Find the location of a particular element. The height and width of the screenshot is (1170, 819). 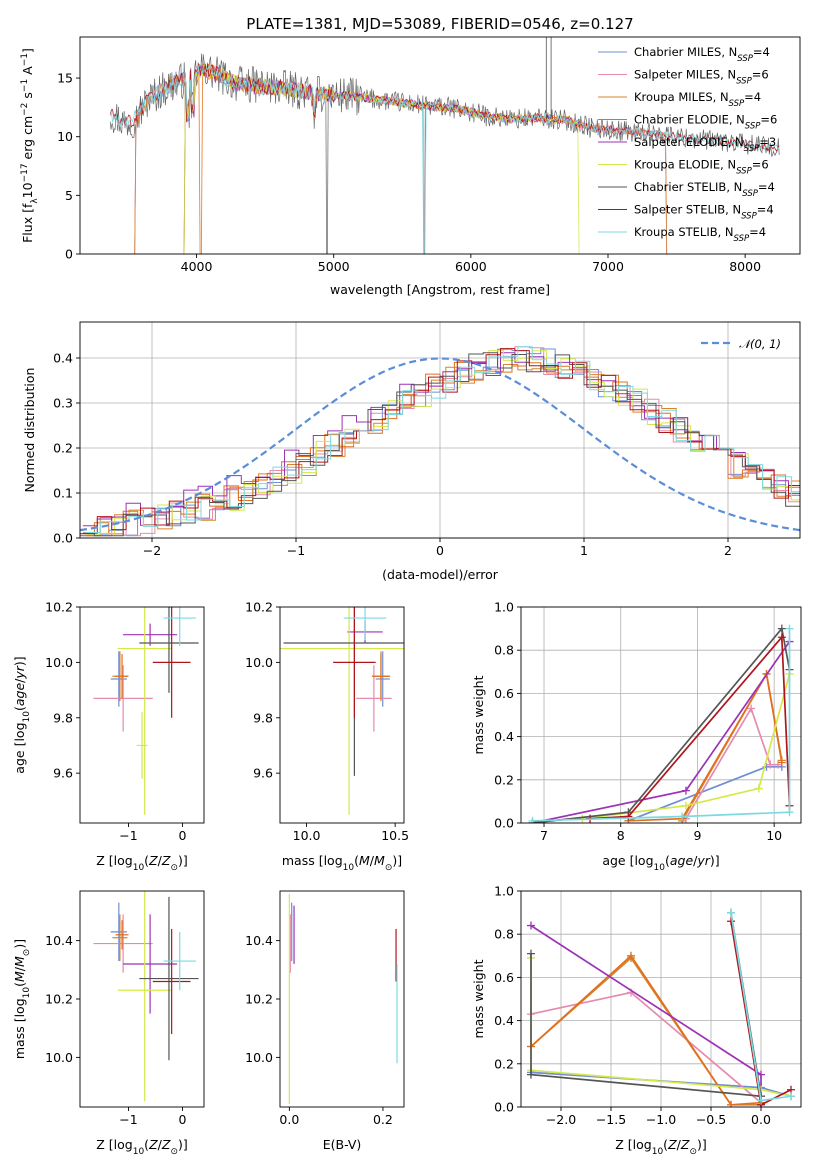

weight_vs_age-xlabel: age [log10(age/yr)] is located at coordinates (660, 863).